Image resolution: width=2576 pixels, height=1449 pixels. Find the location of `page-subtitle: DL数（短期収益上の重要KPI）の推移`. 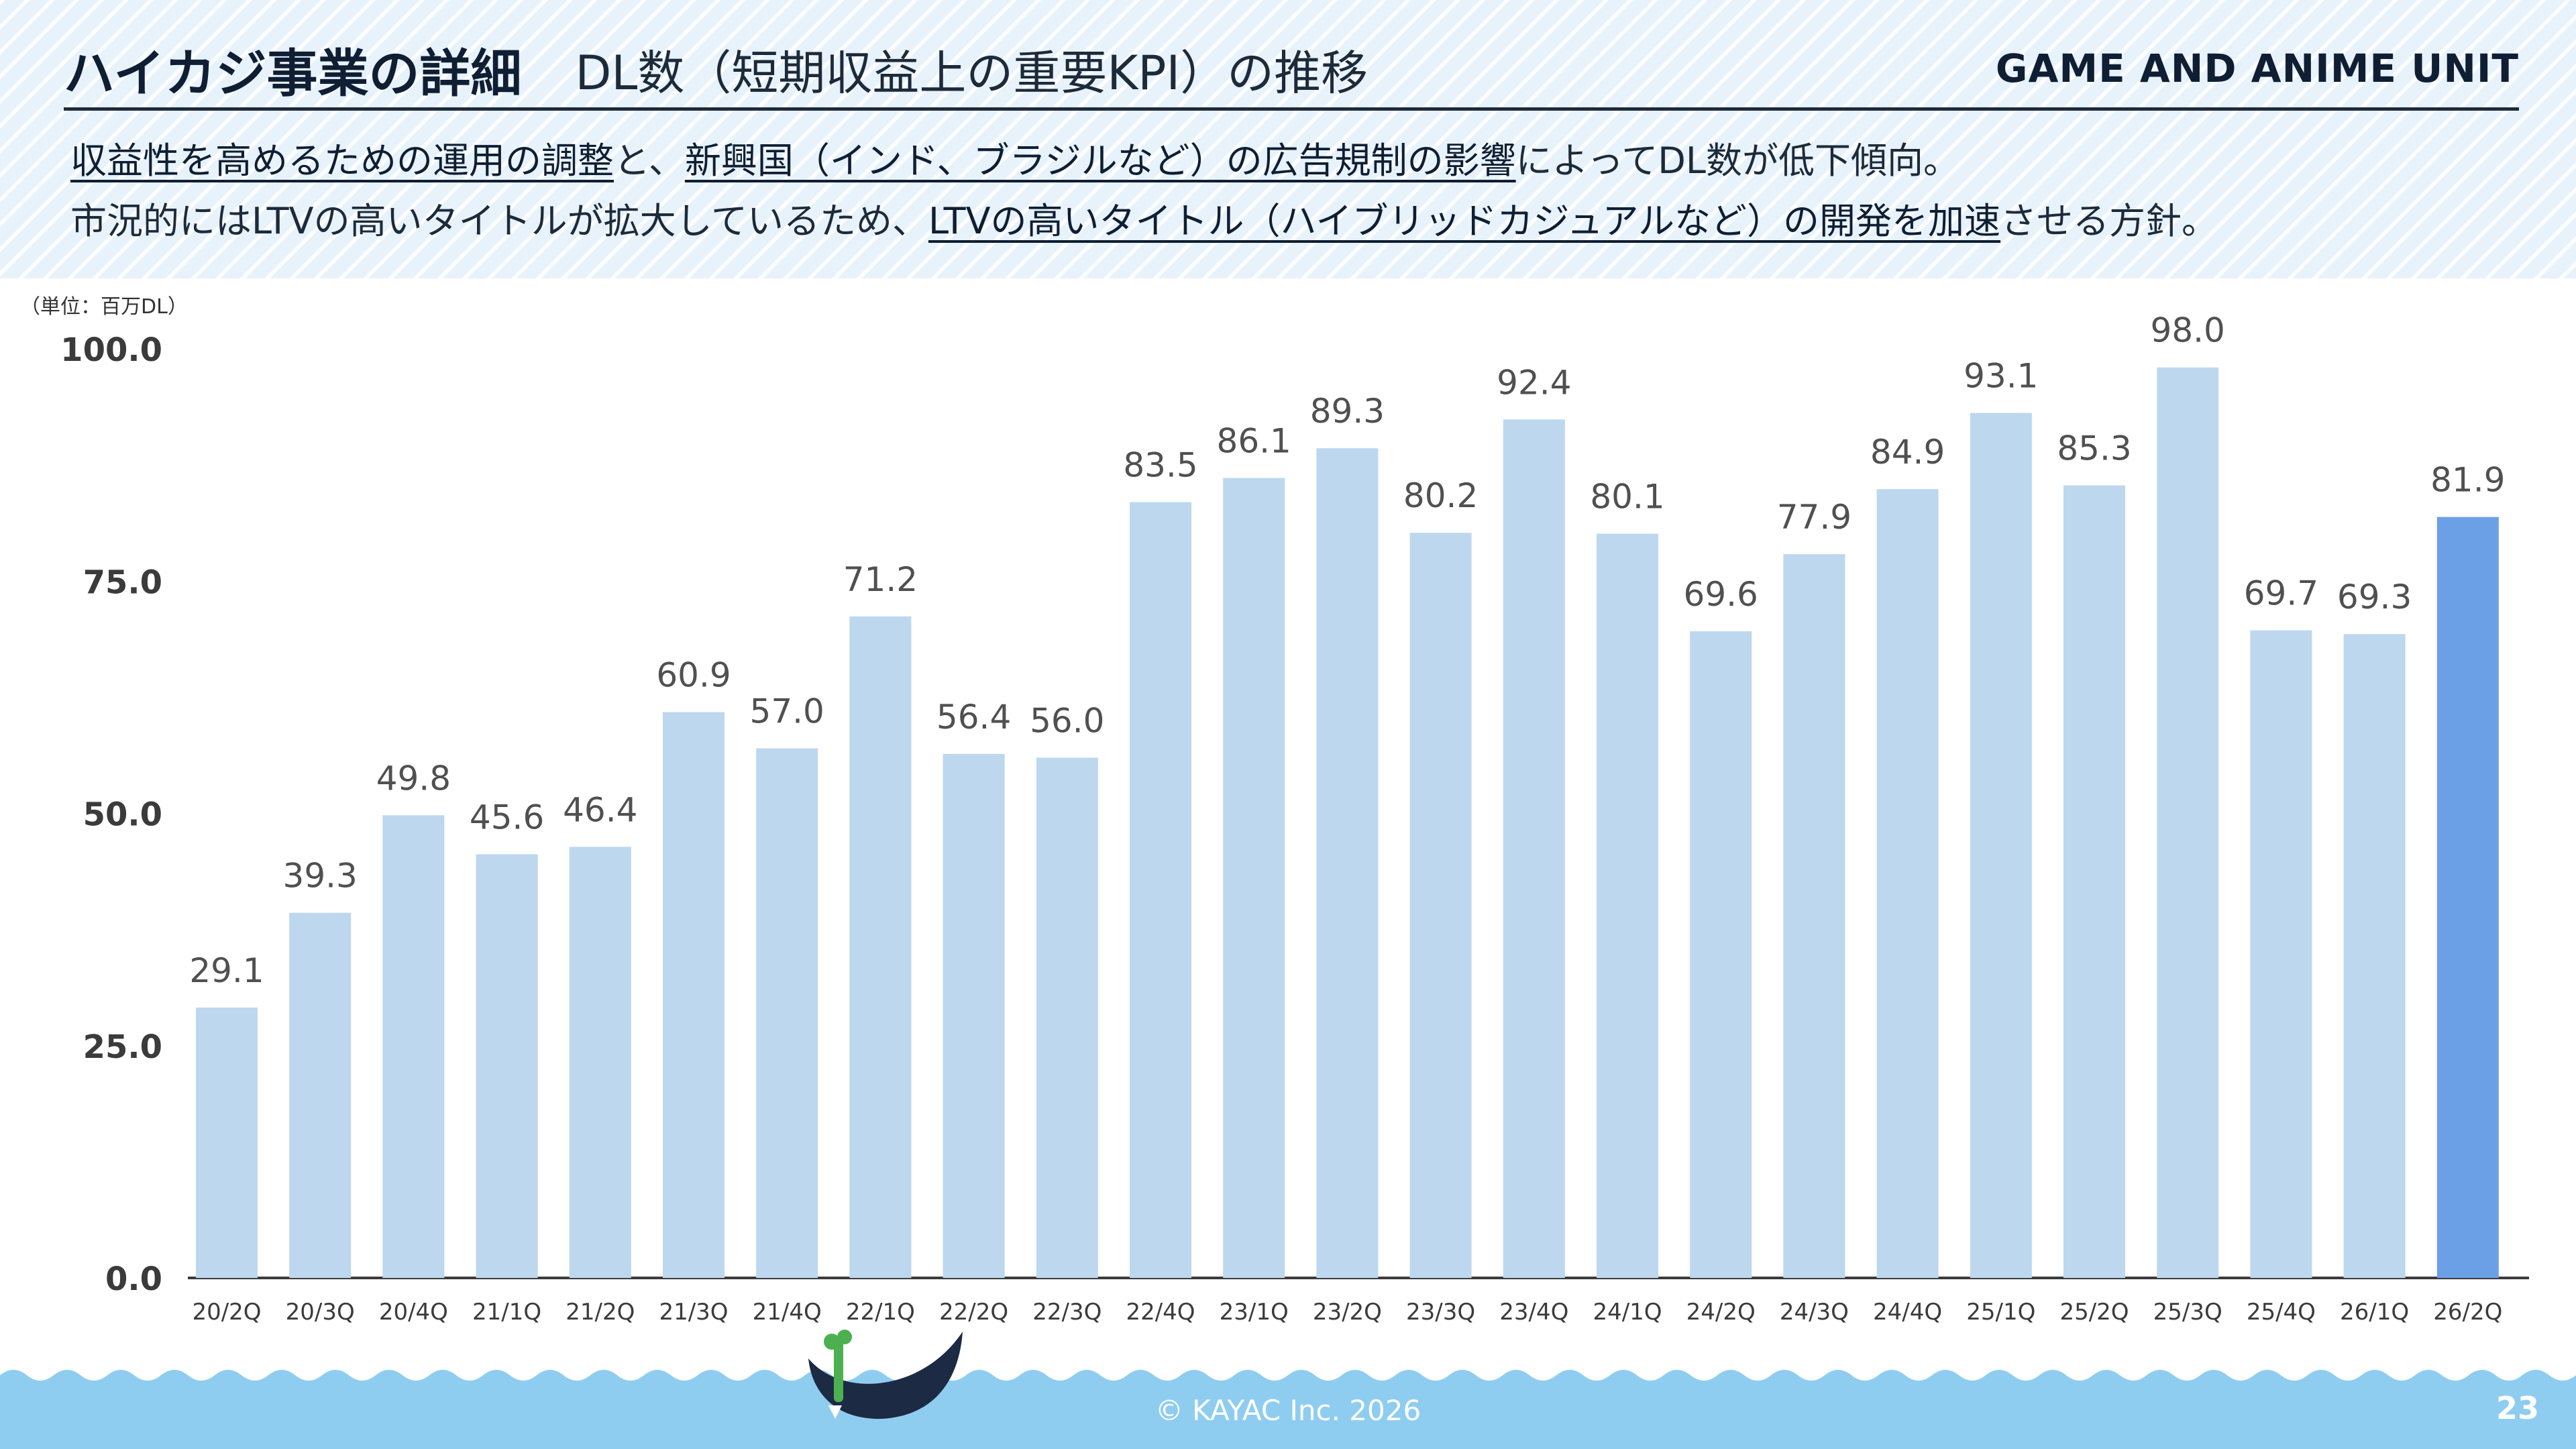

page-subtitle: DL数（短期収益上の重要KPI）の推移 is located at coordinates (971, 73).